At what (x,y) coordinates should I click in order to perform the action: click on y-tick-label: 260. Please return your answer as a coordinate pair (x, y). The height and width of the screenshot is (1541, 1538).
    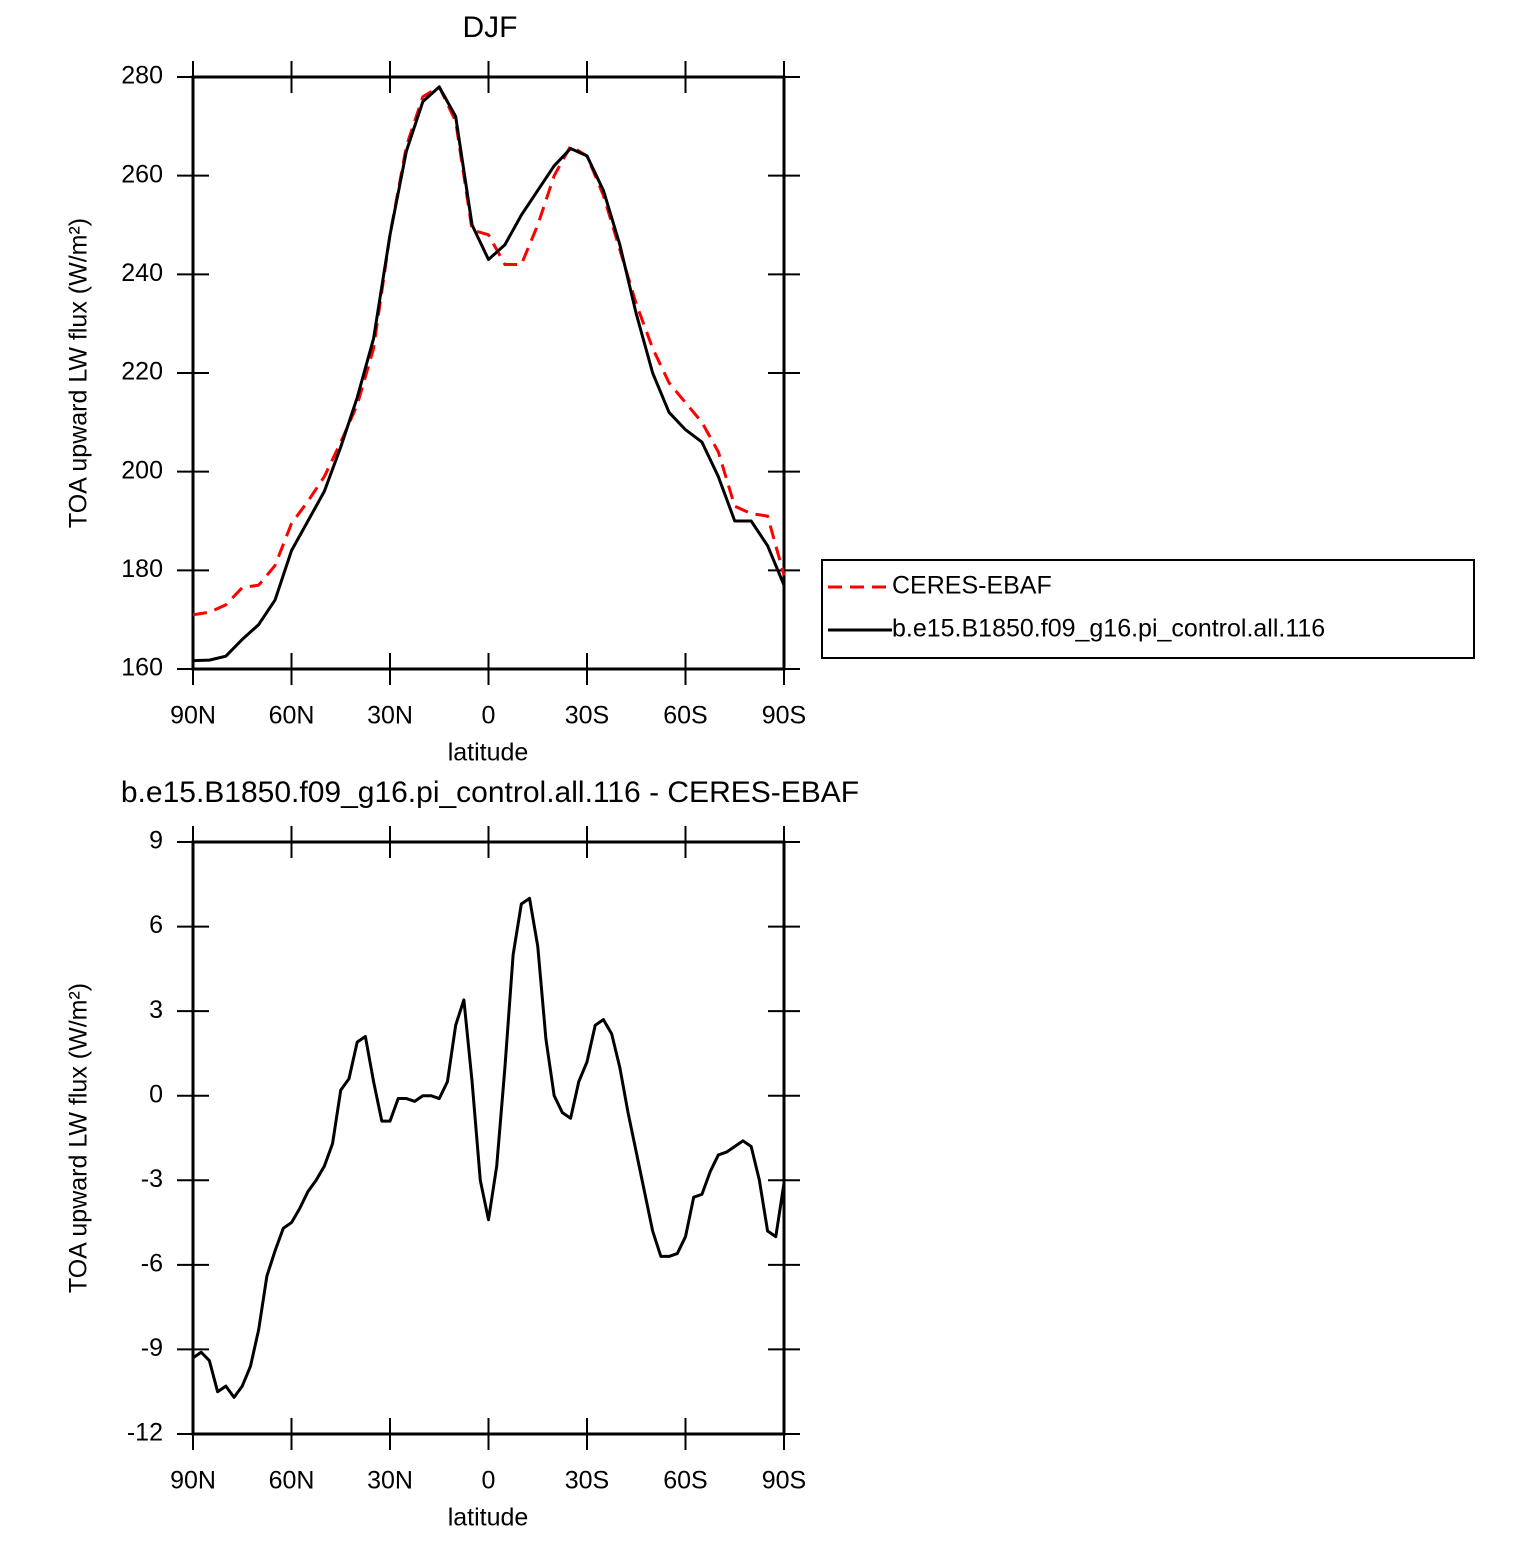
    Looking at the image, I should click on (142, 174).